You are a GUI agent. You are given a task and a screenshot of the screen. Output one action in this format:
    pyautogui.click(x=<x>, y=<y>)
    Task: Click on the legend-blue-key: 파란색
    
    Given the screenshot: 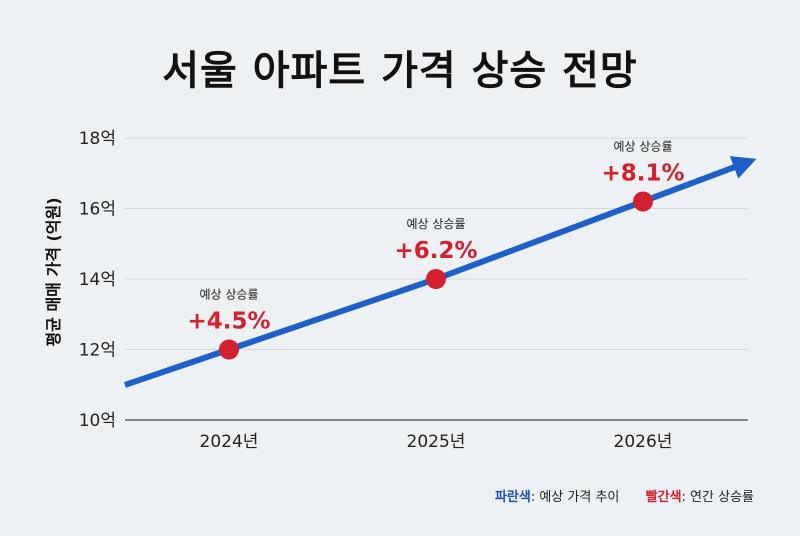 What is the action you would take?
    pyautogui.click(x=512, y=497)
    